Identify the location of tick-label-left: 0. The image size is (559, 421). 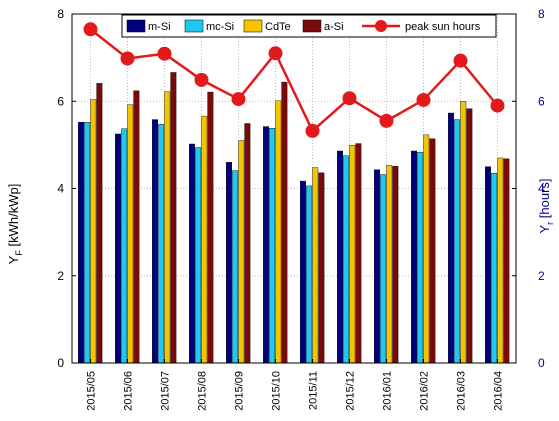
(60, 363).